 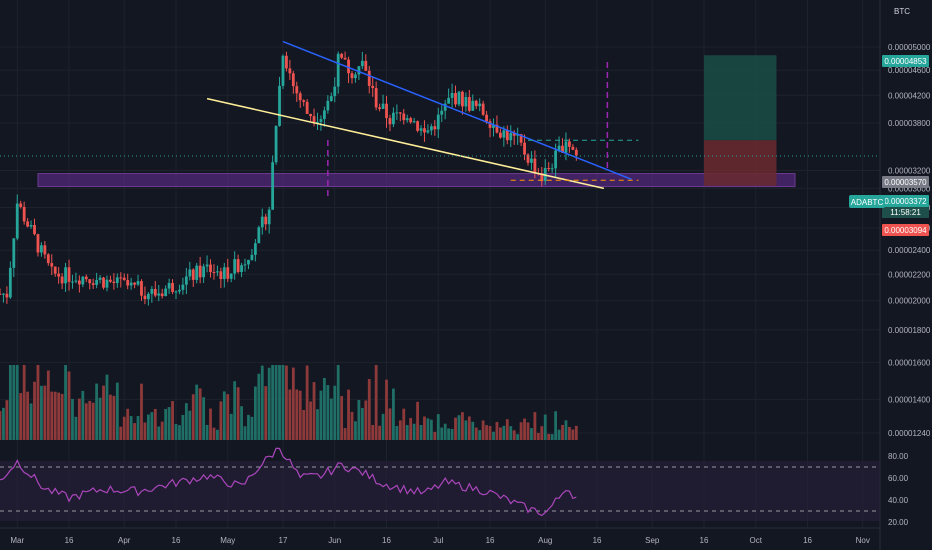 I want to click on price-tick-label: 0.00002400, so click(x=909, y=250).